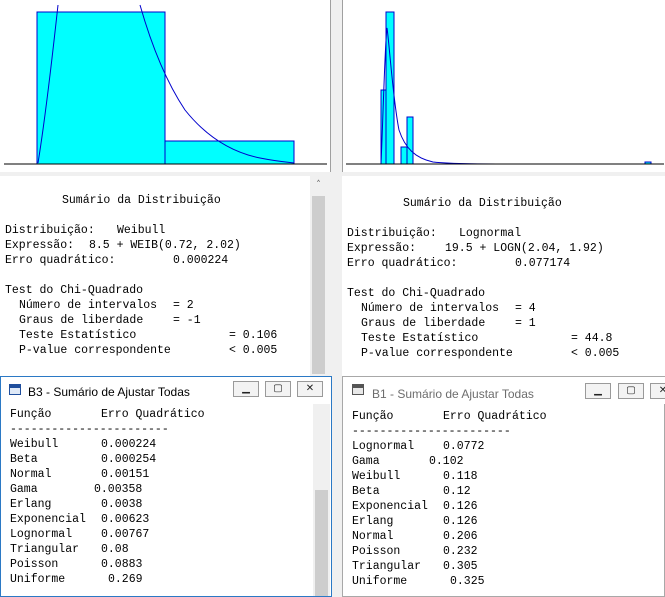 The image size is (665, 597). Describe the element at coordinates (318, 185) in the screenshot. I see `scroll-up-icon: ˄` at that location.